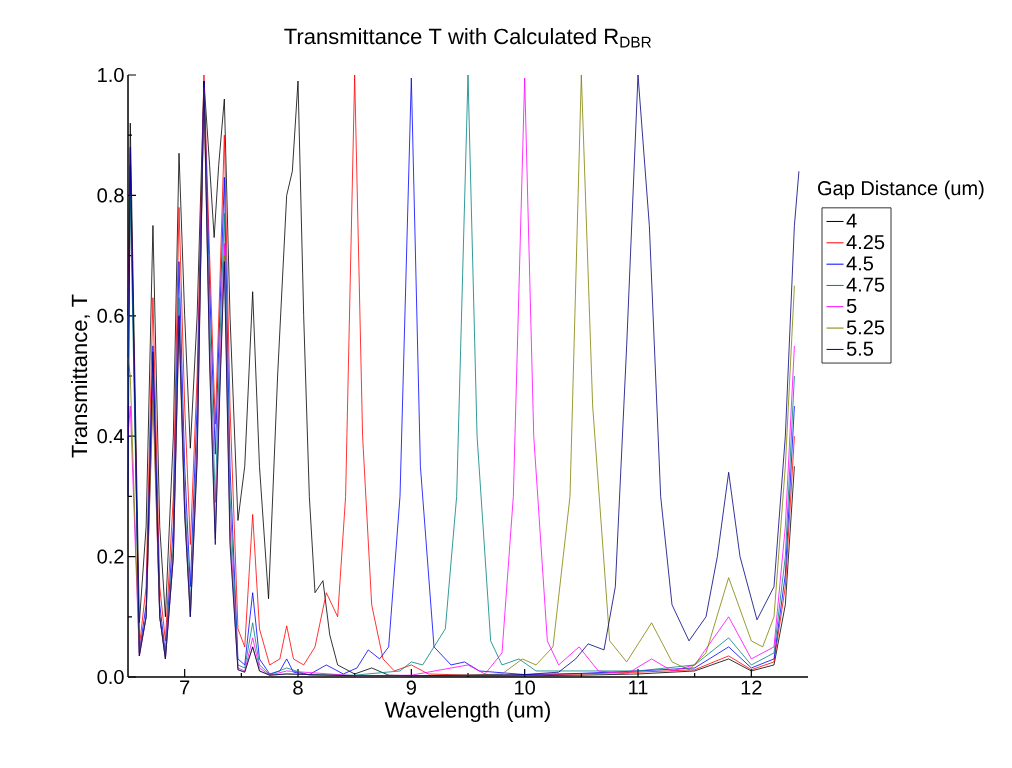  Describe the element at coordinates (411, 687) in the screenshot. I see `x-tick-label: 9` at that location.